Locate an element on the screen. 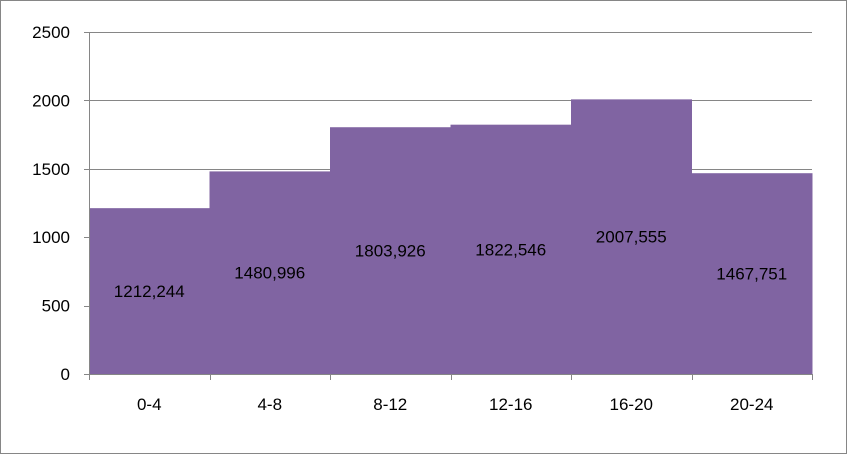  data-label: 2007,555 is located at coordinates (631, 237).